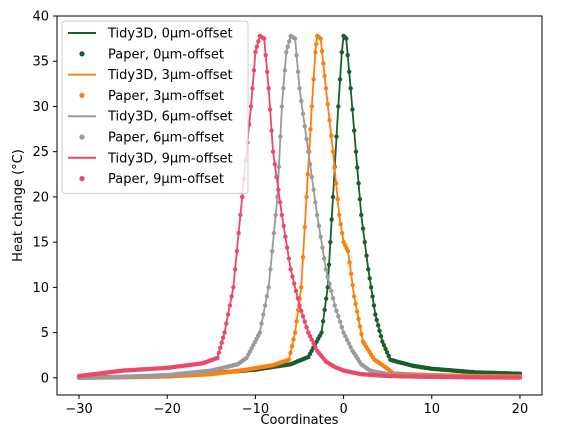 This screenshot has width=562, height=437. What do you see at coordinates (40, 17) in the screenshot?
I see `y-tick-label: 40` at bounding box center [40, 17].